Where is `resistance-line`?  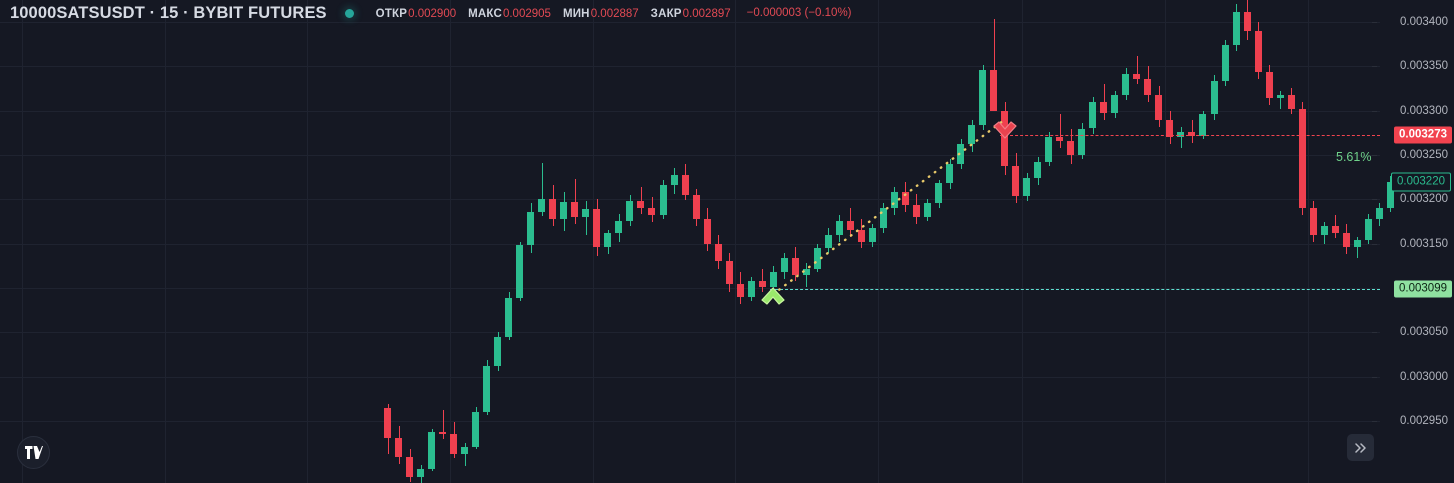 resistance-line is located at coordinates (1190, 135).